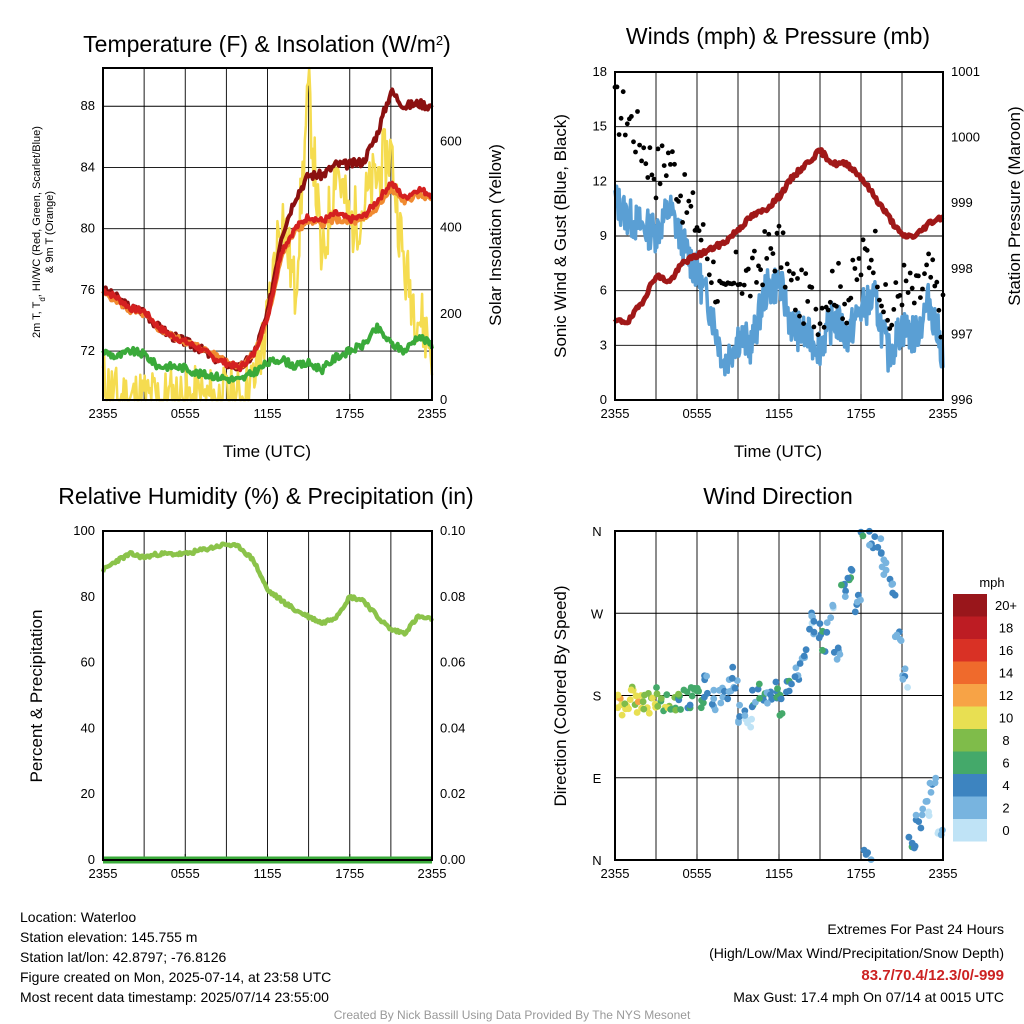 This screenshot has width=1024, height=1024. Describe the element at coordinates (962, 333) in the screenshot. I see `winds-y2-tick-label: 997` at that location.